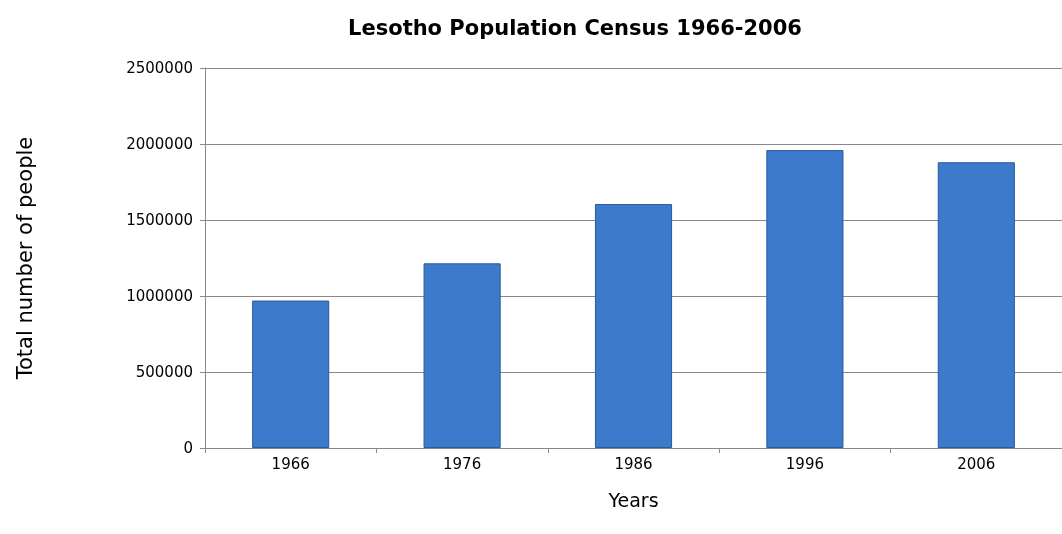  What do you see at coordinates (159, 296) in the screenshot?
I see `y-tick-label: 1000000` at bounding box center [159, 296].